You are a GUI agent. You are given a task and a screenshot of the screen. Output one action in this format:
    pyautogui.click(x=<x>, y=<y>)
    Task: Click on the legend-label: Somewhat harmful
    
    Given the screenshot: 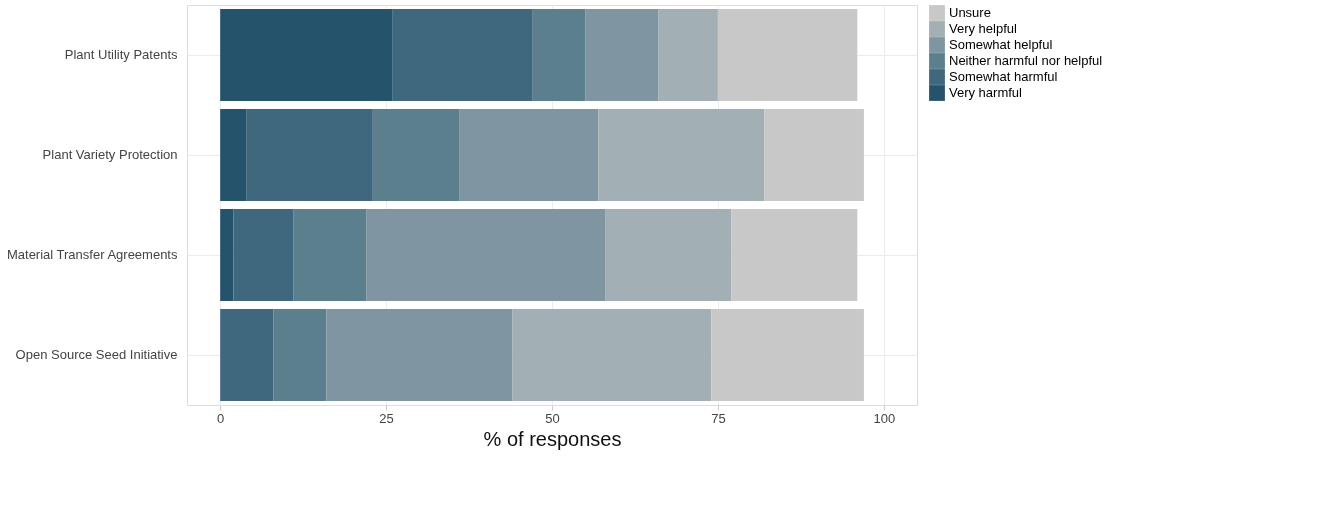 What is the action you would take?
    pyautogui.click(x=1003, y=76)
    